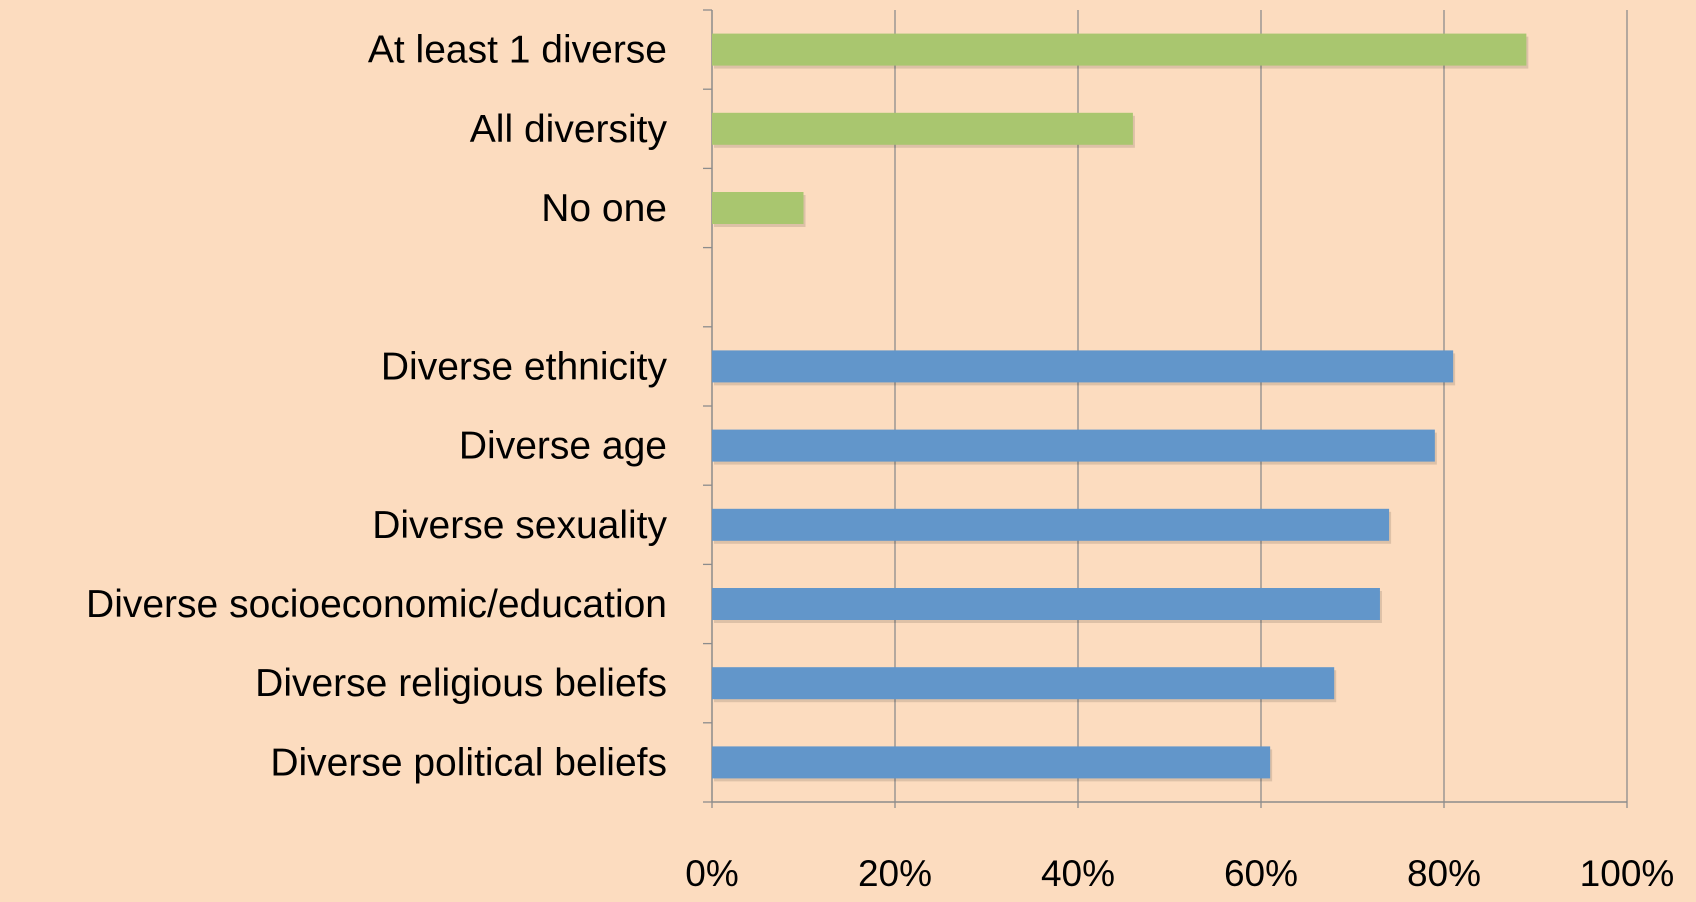  Describe the element at coordinates (1261, 873) in the screenshot. I see `x-tick-label: 60%` at that location.